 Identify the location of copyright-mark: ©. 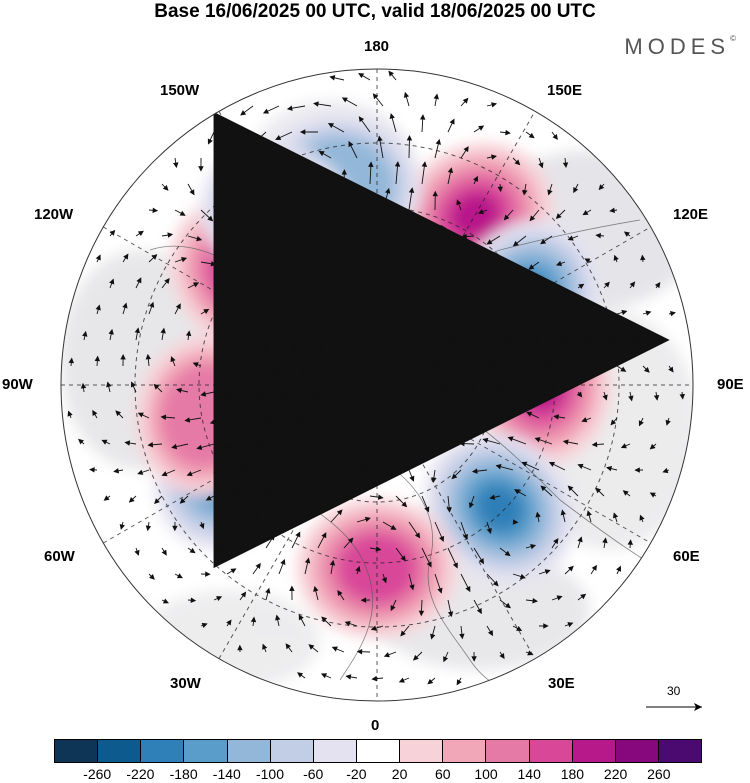
(733, 38).